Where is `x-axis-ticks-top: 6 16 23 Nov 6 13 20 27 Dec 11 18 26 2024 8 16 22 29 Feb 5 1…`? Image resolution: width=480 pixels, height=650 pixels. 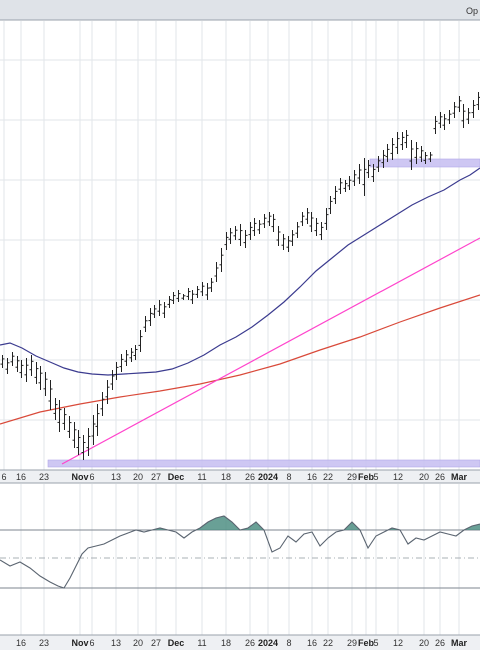 x-axis-ticks-top: 6 16 23 Nov 6 13 20 27 Dec 11 18 26 2024 8 16 22 29 Feb 5 1… is located at coordinates (234, 477).